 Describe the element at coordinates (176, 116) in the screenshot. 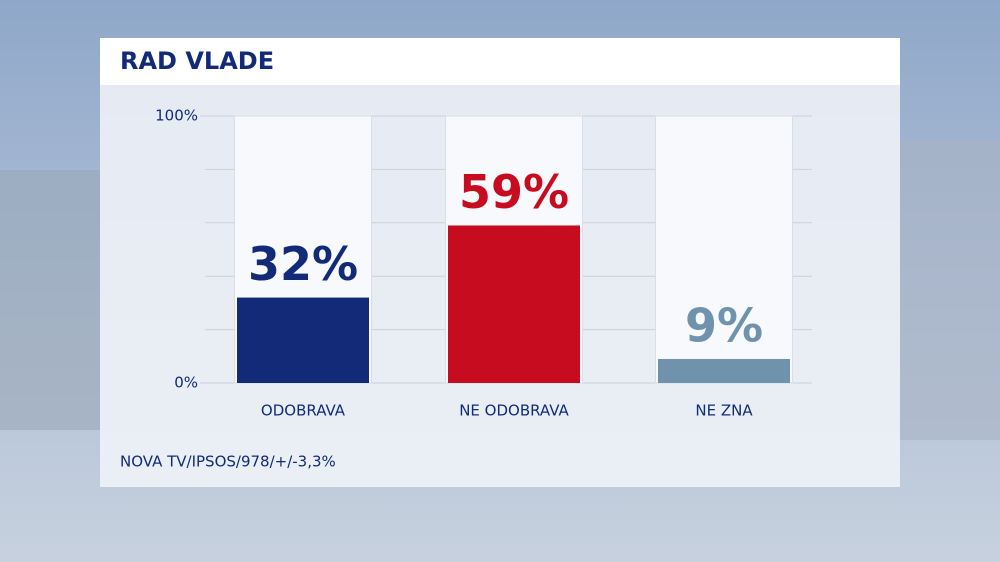

I see `y-tick-label: 100%` at that location.